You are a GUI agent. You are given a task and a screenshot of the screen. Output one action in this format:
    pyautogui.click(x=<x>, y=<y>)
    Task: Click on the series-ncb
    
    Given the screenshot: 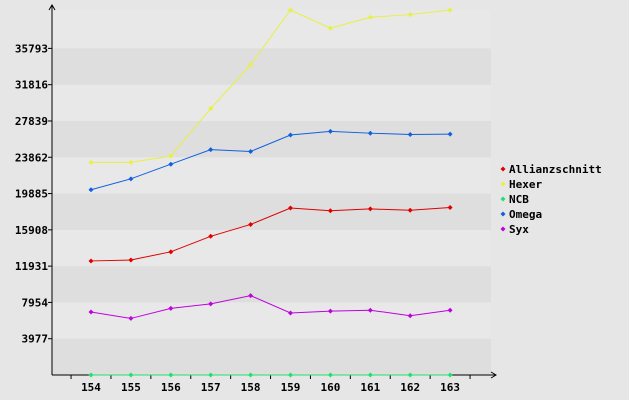 What is the action you would take?
    pyautogui.click(x=270, y=375)
    